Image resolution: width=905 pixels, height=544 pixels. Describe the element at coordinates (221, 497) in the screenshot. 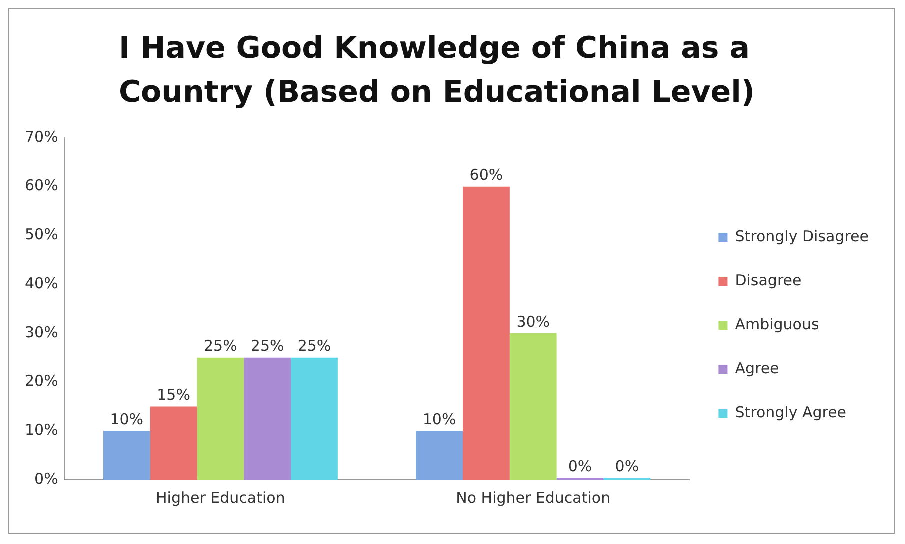

I see `x-tick-label: Higher Education` at that location.